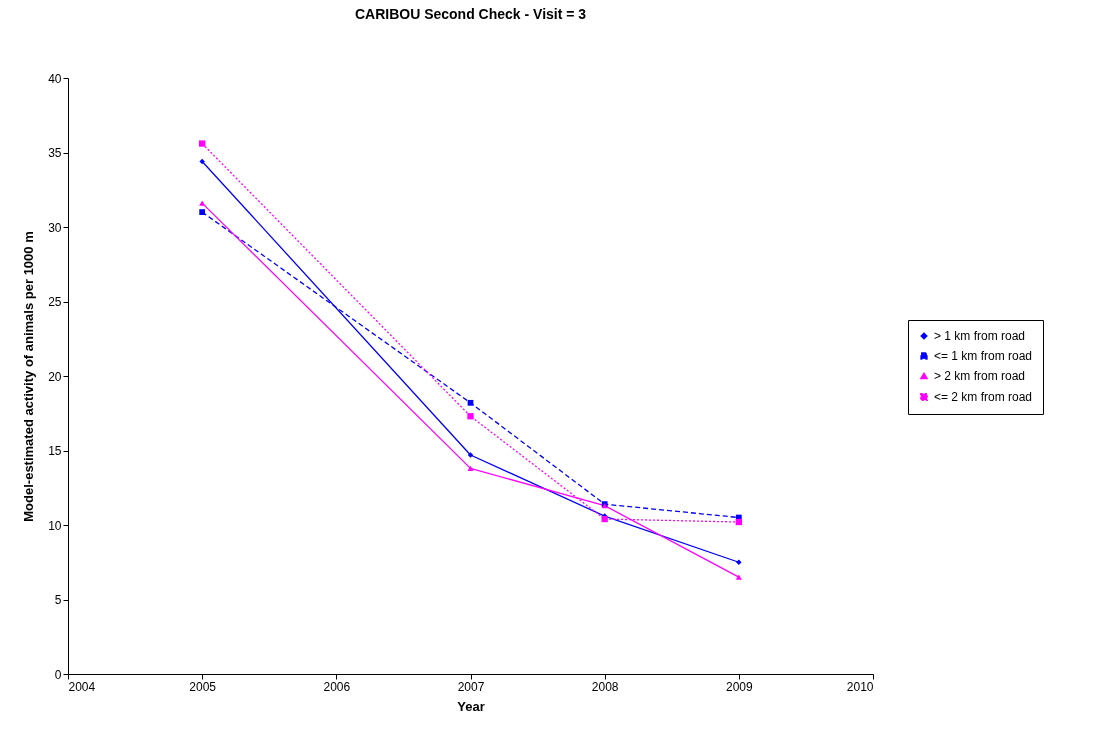  What do you see at coordinates (471, 686) in the screenshot?
I see `x-tick-label: 2007` at bounding box center [471, 686].